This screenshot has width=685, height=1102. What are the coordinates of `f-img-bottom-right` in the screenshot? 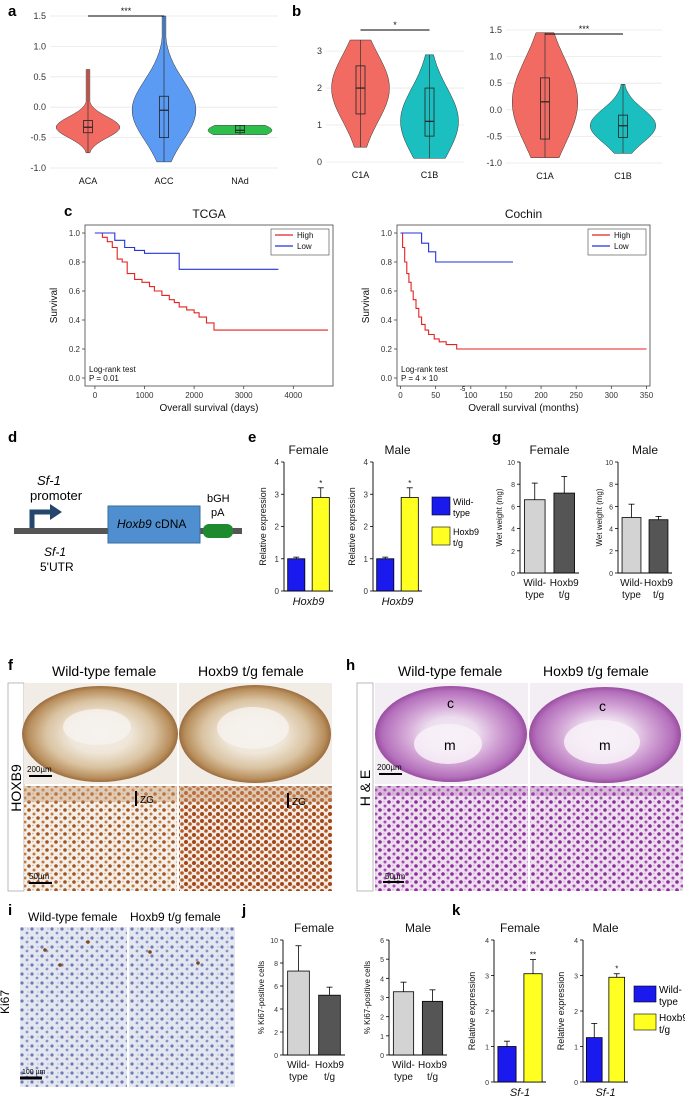 It's located at (255, 838).